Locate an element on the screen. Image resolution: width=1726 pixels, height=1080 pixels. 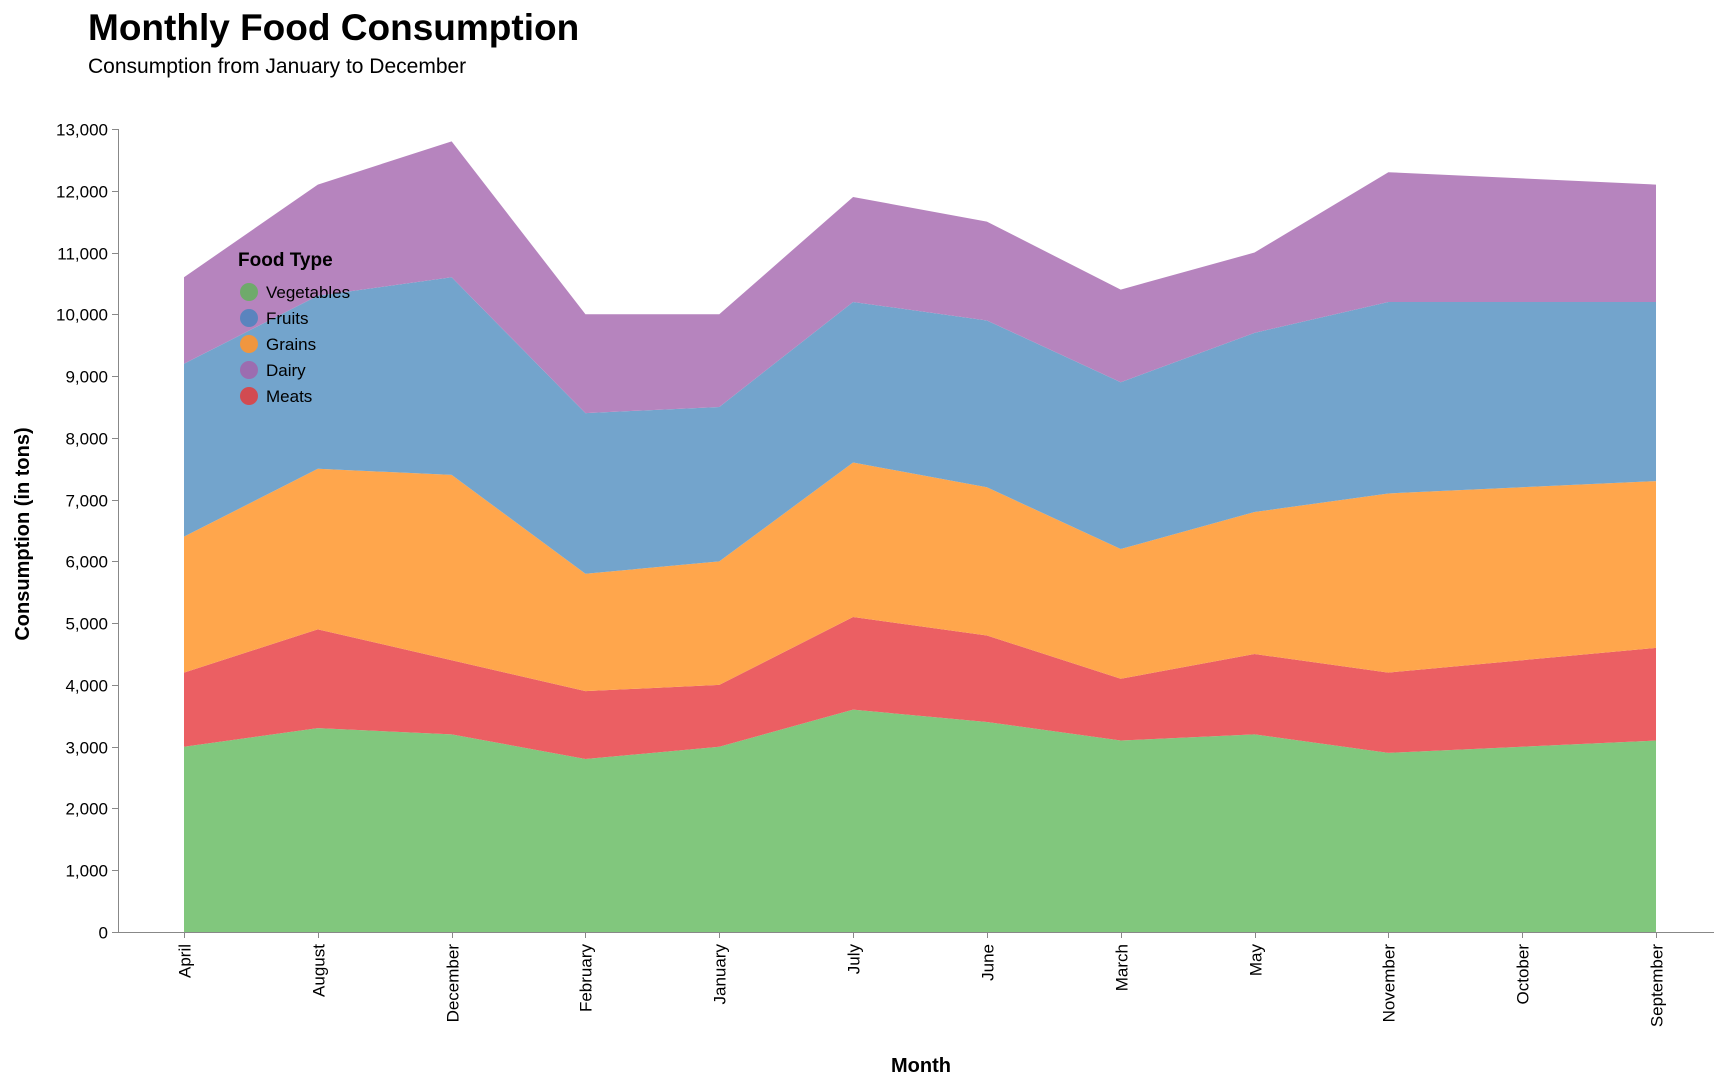
chart-title: Monthly Food Consumption is located at coordinates (333, 27).